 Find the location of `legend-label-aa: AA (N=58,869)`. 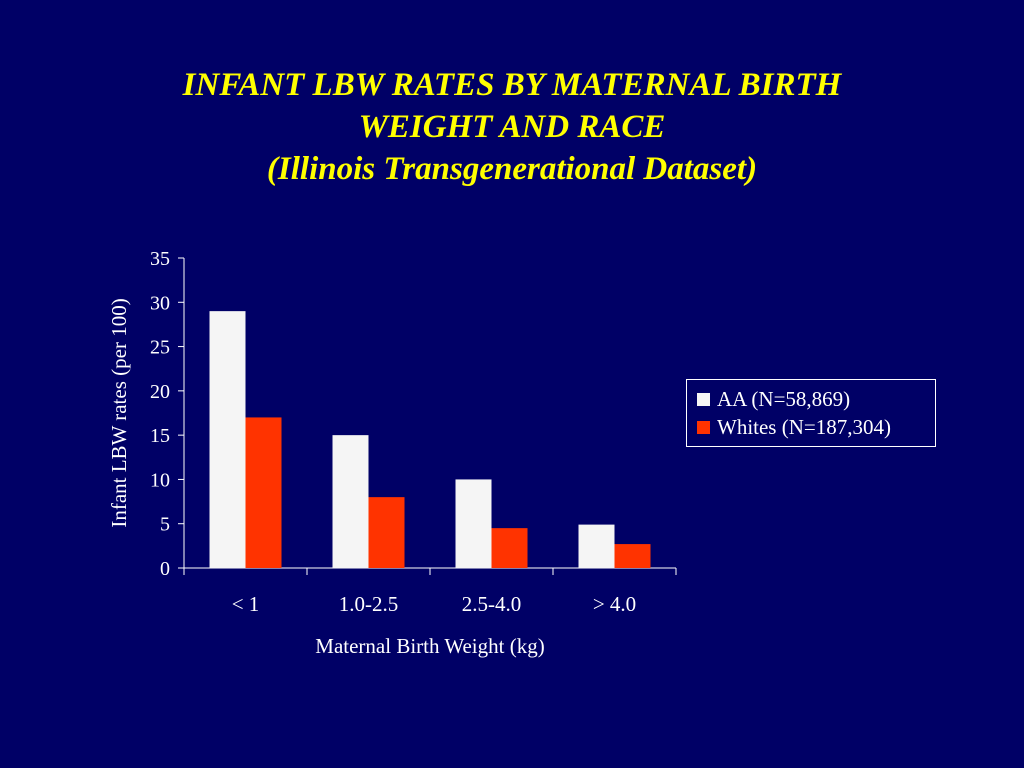

legend-label-aa: AA (N=58,869) is located at coordinates (784, 399).